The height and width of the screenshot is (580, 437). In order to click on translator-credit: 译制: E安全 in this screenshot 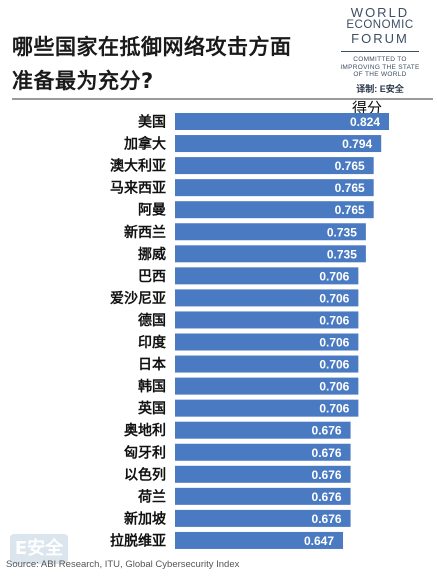, I will do `click(380, 88)`.